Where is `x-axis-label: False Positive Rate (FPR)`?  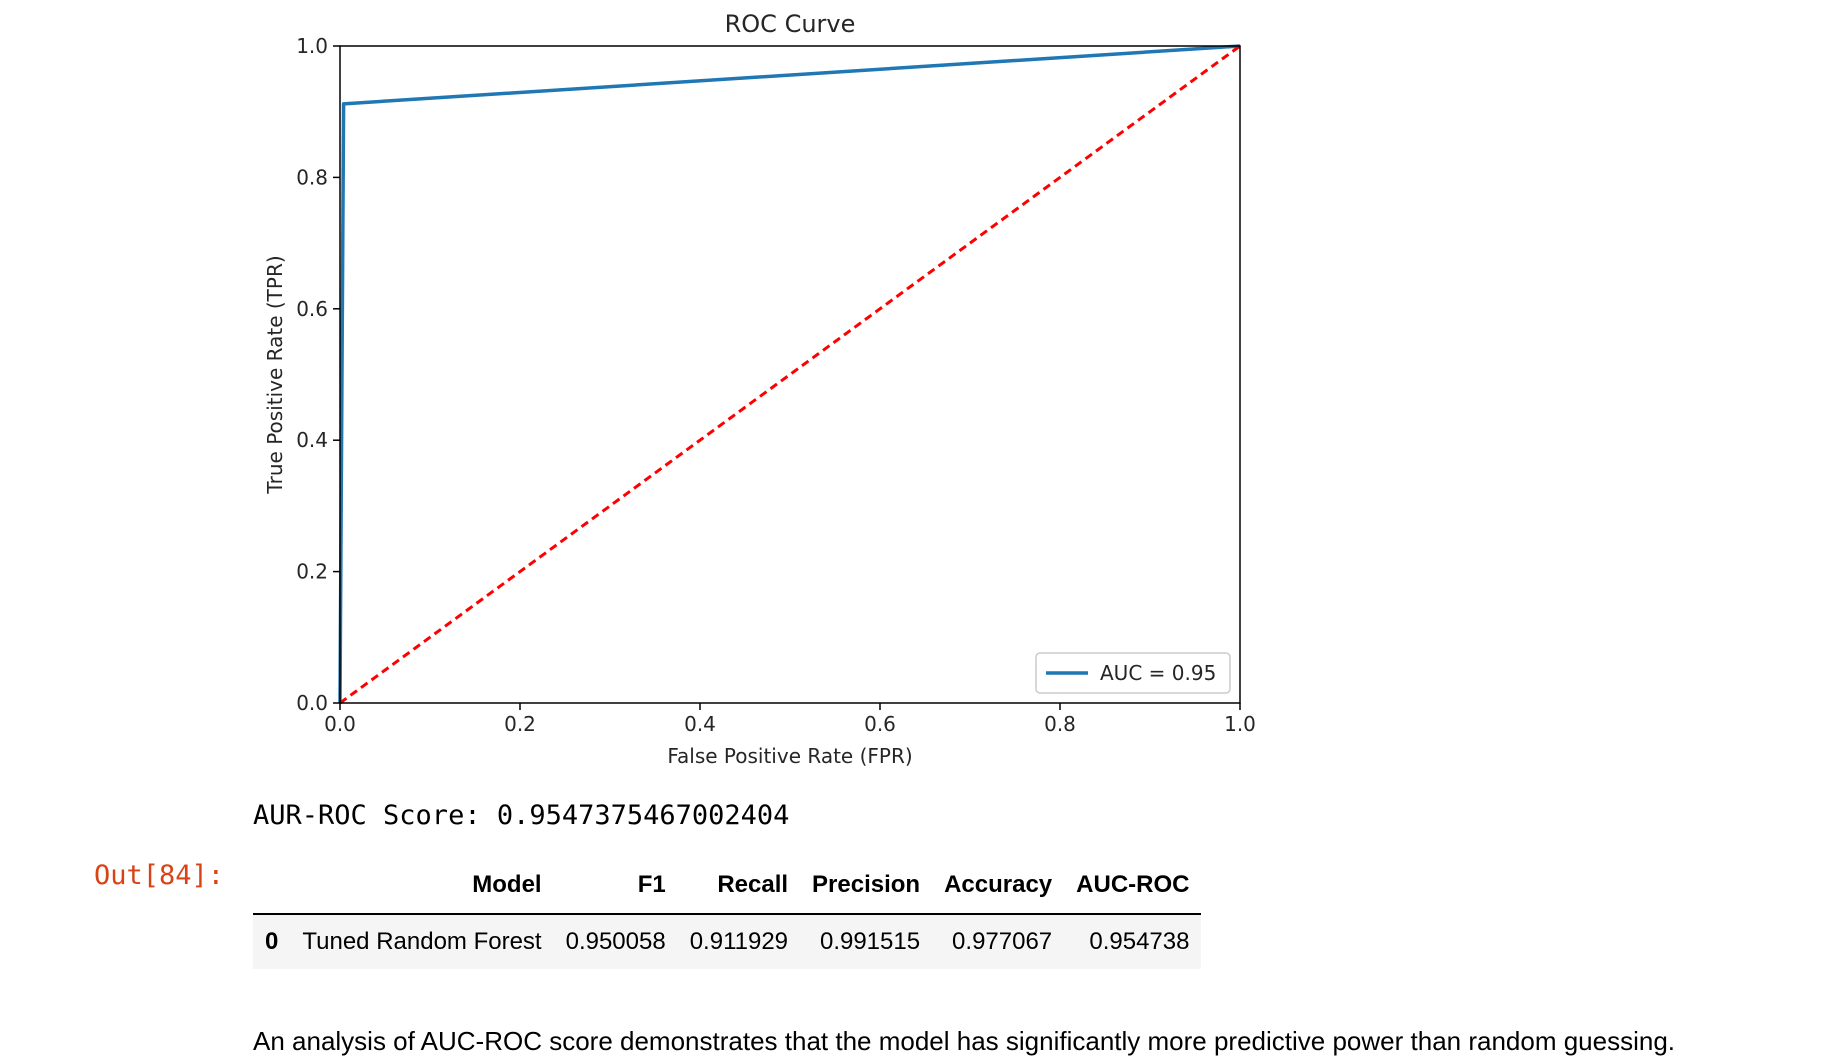 x-axis-label: False Positive Rate (FPR) is located at coordinates (789, 756).